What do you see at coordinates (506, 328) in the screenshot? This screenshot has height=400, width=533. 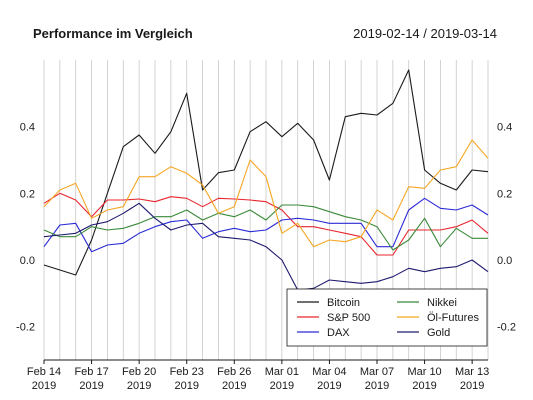 I see `y-tick-label-right: -0.2` at bounding box center [506, 328].